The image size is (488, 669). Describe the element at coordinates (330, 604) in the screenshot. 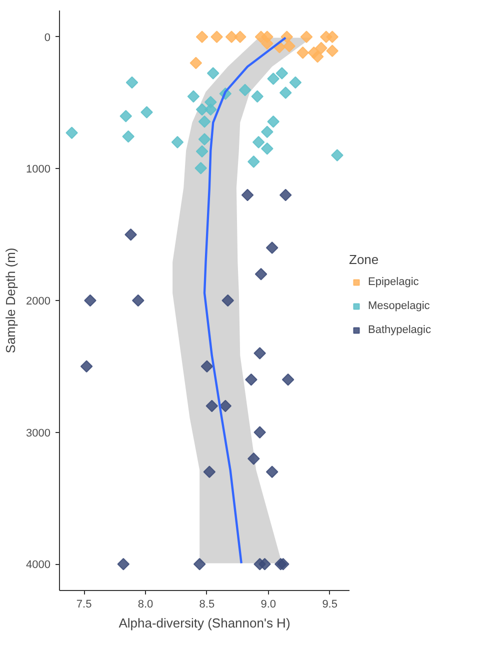

I see `x-tick-label: 9.5` at that location.